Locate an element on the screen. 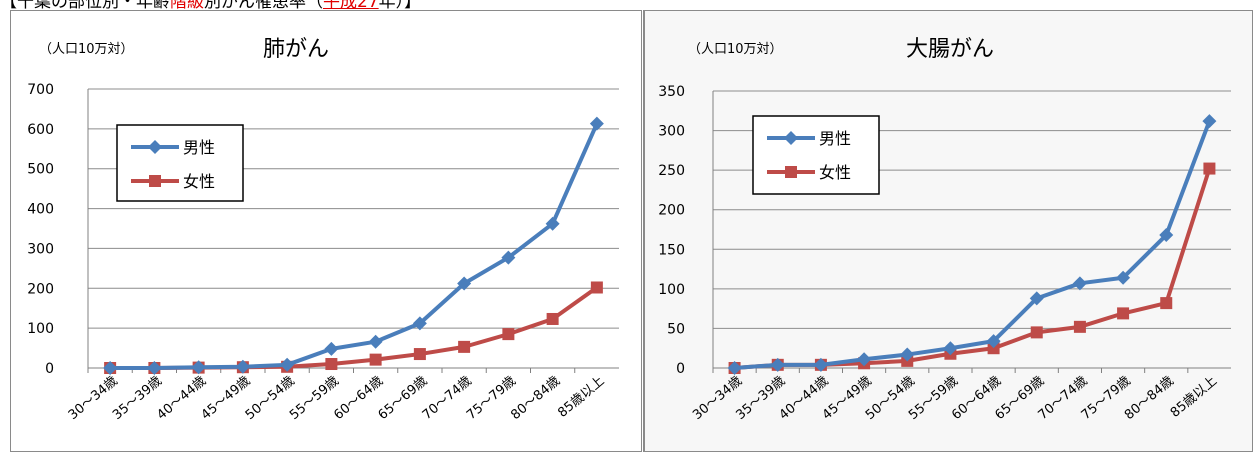 The image size is (1253, 453). chart-title: 大腸がん is located at coordinates (950, 49).